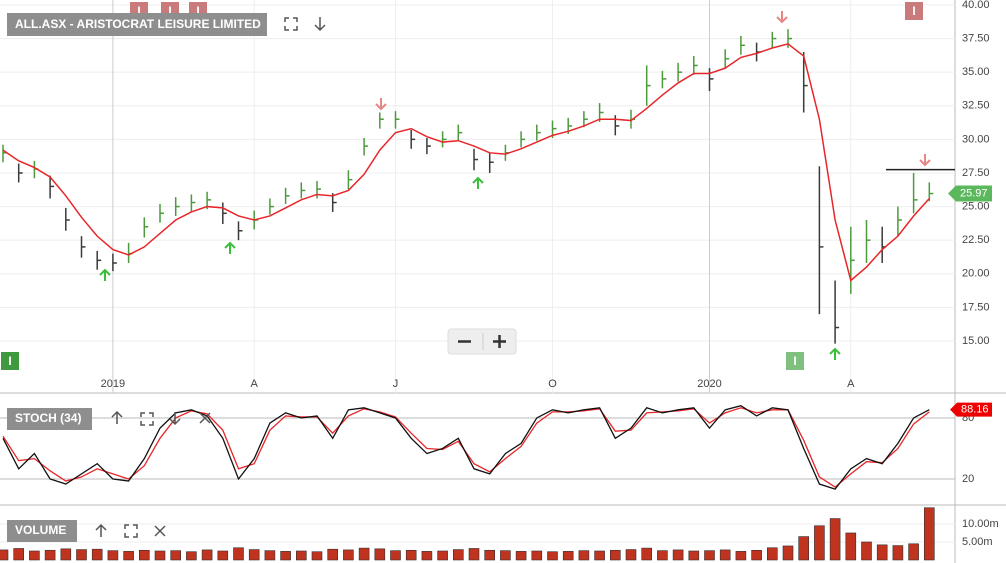 Image resolution: width=1006 pixels, height=563 pixels. What do you see at coordinates (976, 206) in the screenshot?
I see `y-tick-label: 25.00` at bounding box center [976, 206].